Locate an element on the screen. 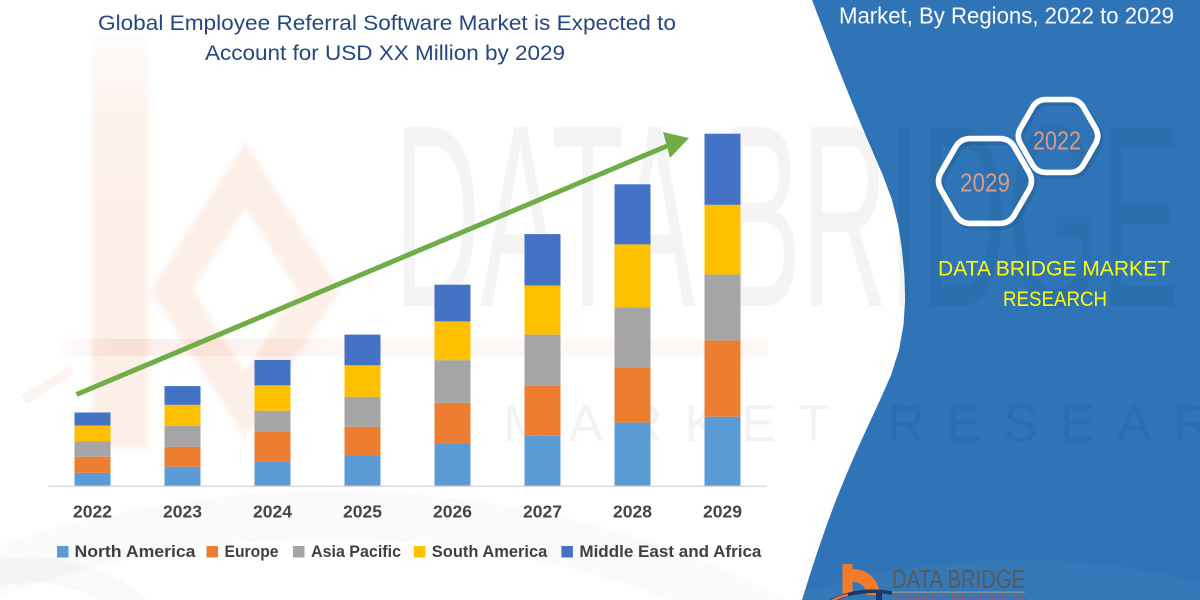 This screenshot has width=1200, height=600. svg-text:Market, By Regions, 2022 to 20: Market, By Regions, 2022 to 2029 is located at coordinates (1006, 16).